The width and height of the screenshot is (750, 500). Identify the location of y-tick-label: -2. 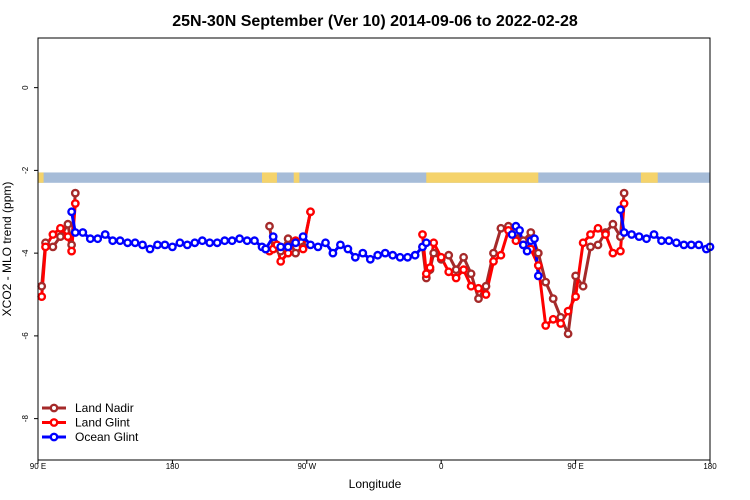
(25, 170).